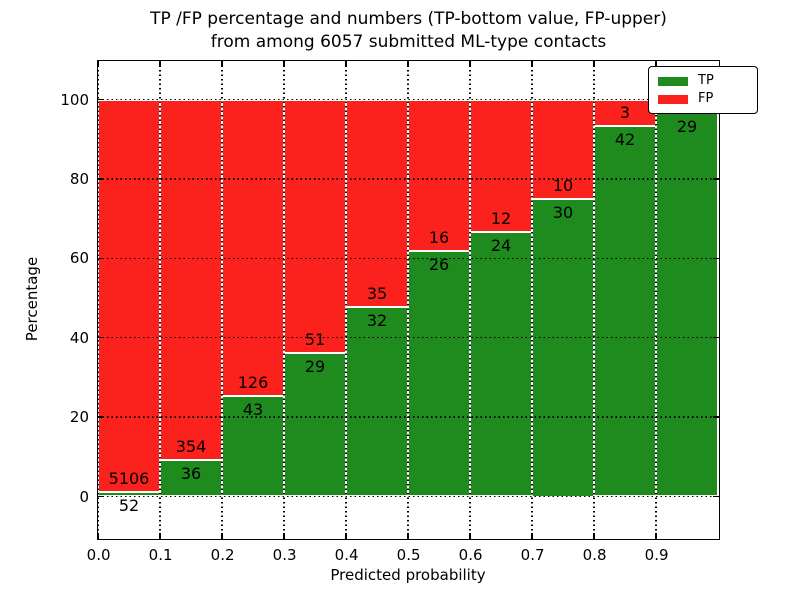 The image size is (800, 600). I want to click on x-tick-label: 0.7, so click(532, 555).